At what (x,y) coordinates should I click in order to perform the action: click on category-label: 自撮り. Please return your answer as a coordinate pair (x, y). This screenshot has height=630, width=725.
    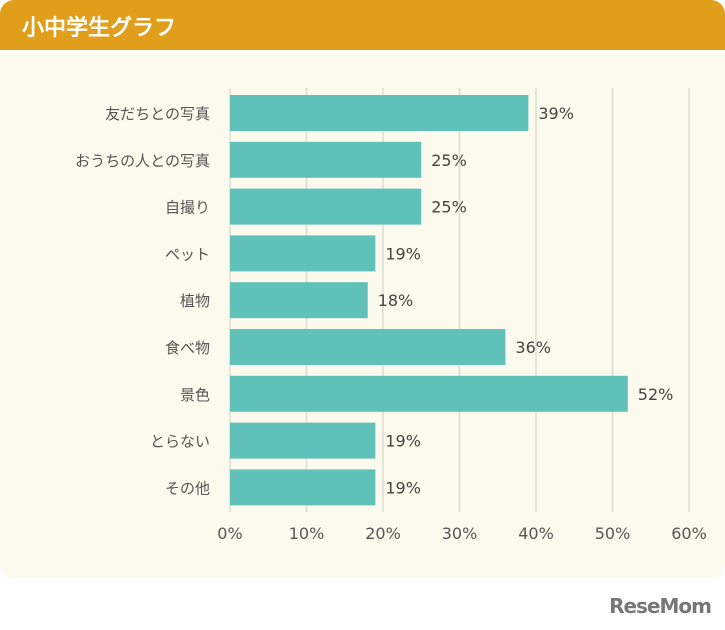
    Looking at the image, I should click on (187, 208).